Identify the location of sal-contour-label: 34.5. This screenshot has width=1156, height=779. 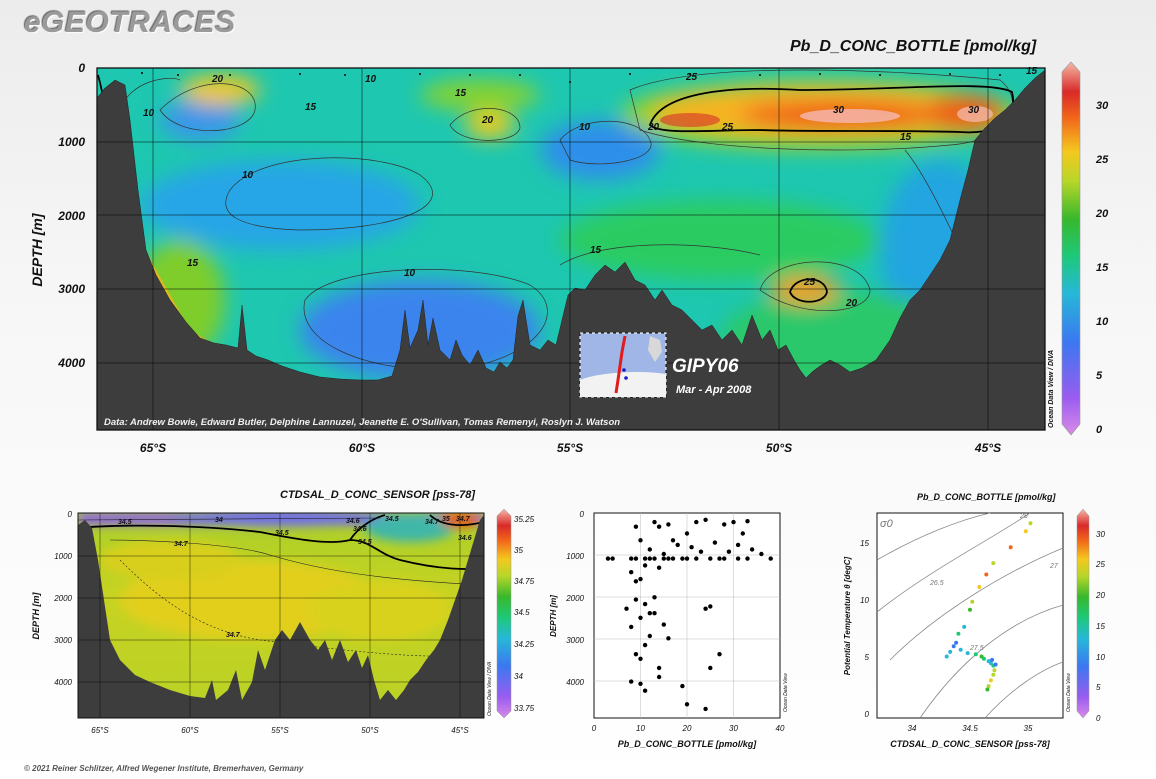
(125, 522).